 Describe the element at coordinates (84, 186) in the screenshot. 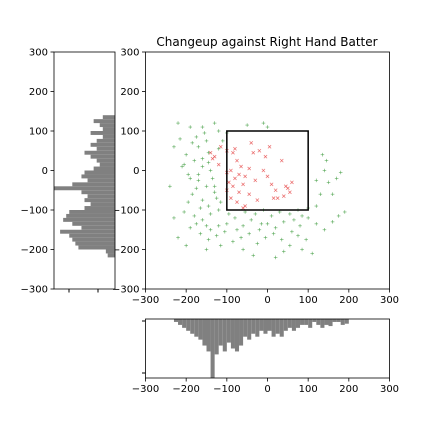

I see `y-histogram-bars` at that location.